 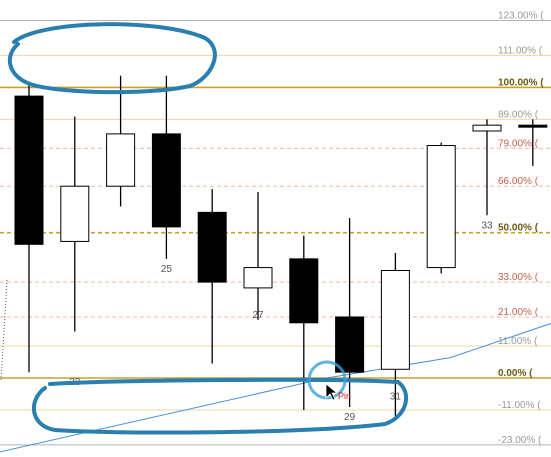 I want to click on cursor: Pin, so click(x=329, y=380).